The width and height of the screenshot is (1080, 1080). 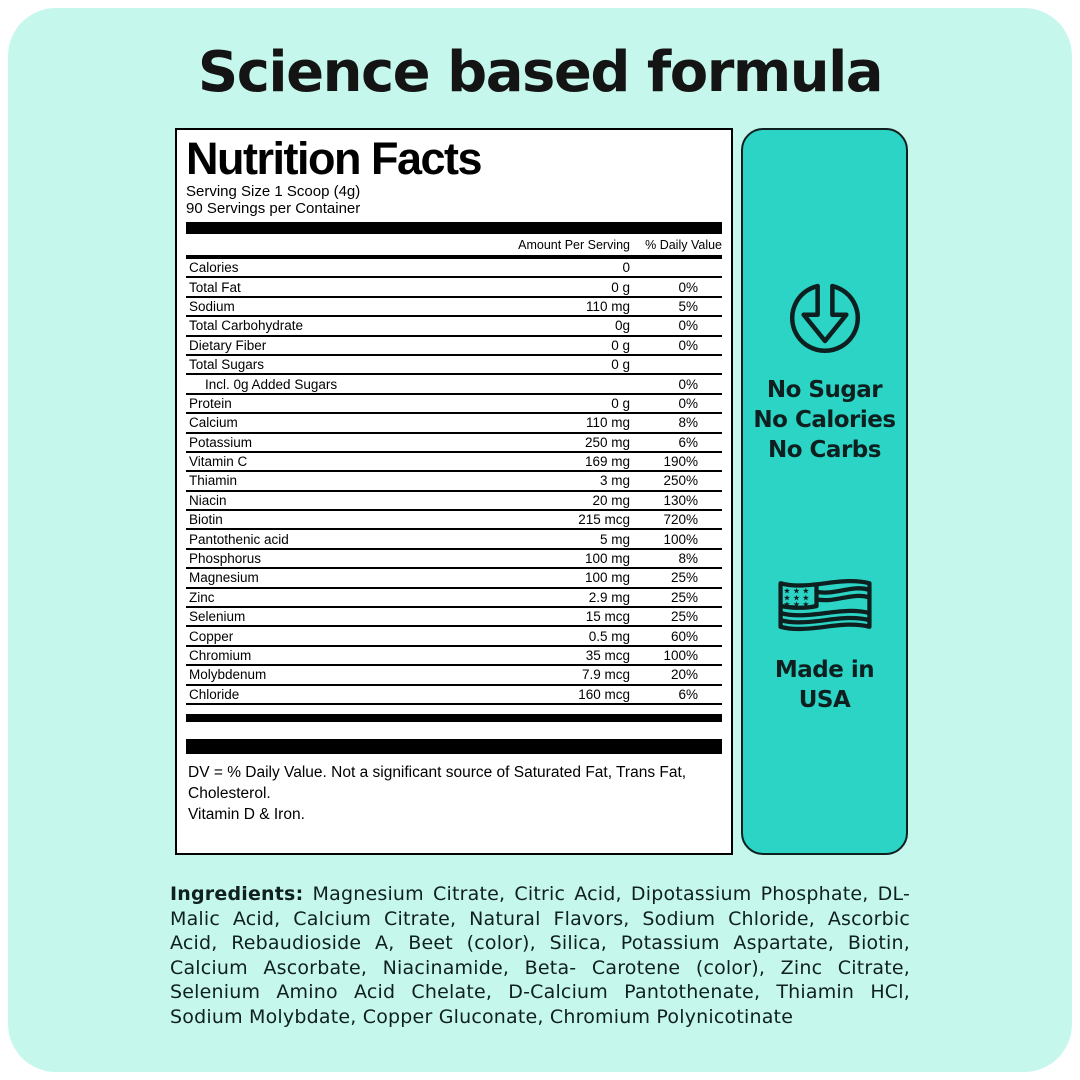 What do you see at coordinates (454, 424) in the screenshot?
I see `table-row: Calcium 110 mg 8%` at bounding box center [454, 424].